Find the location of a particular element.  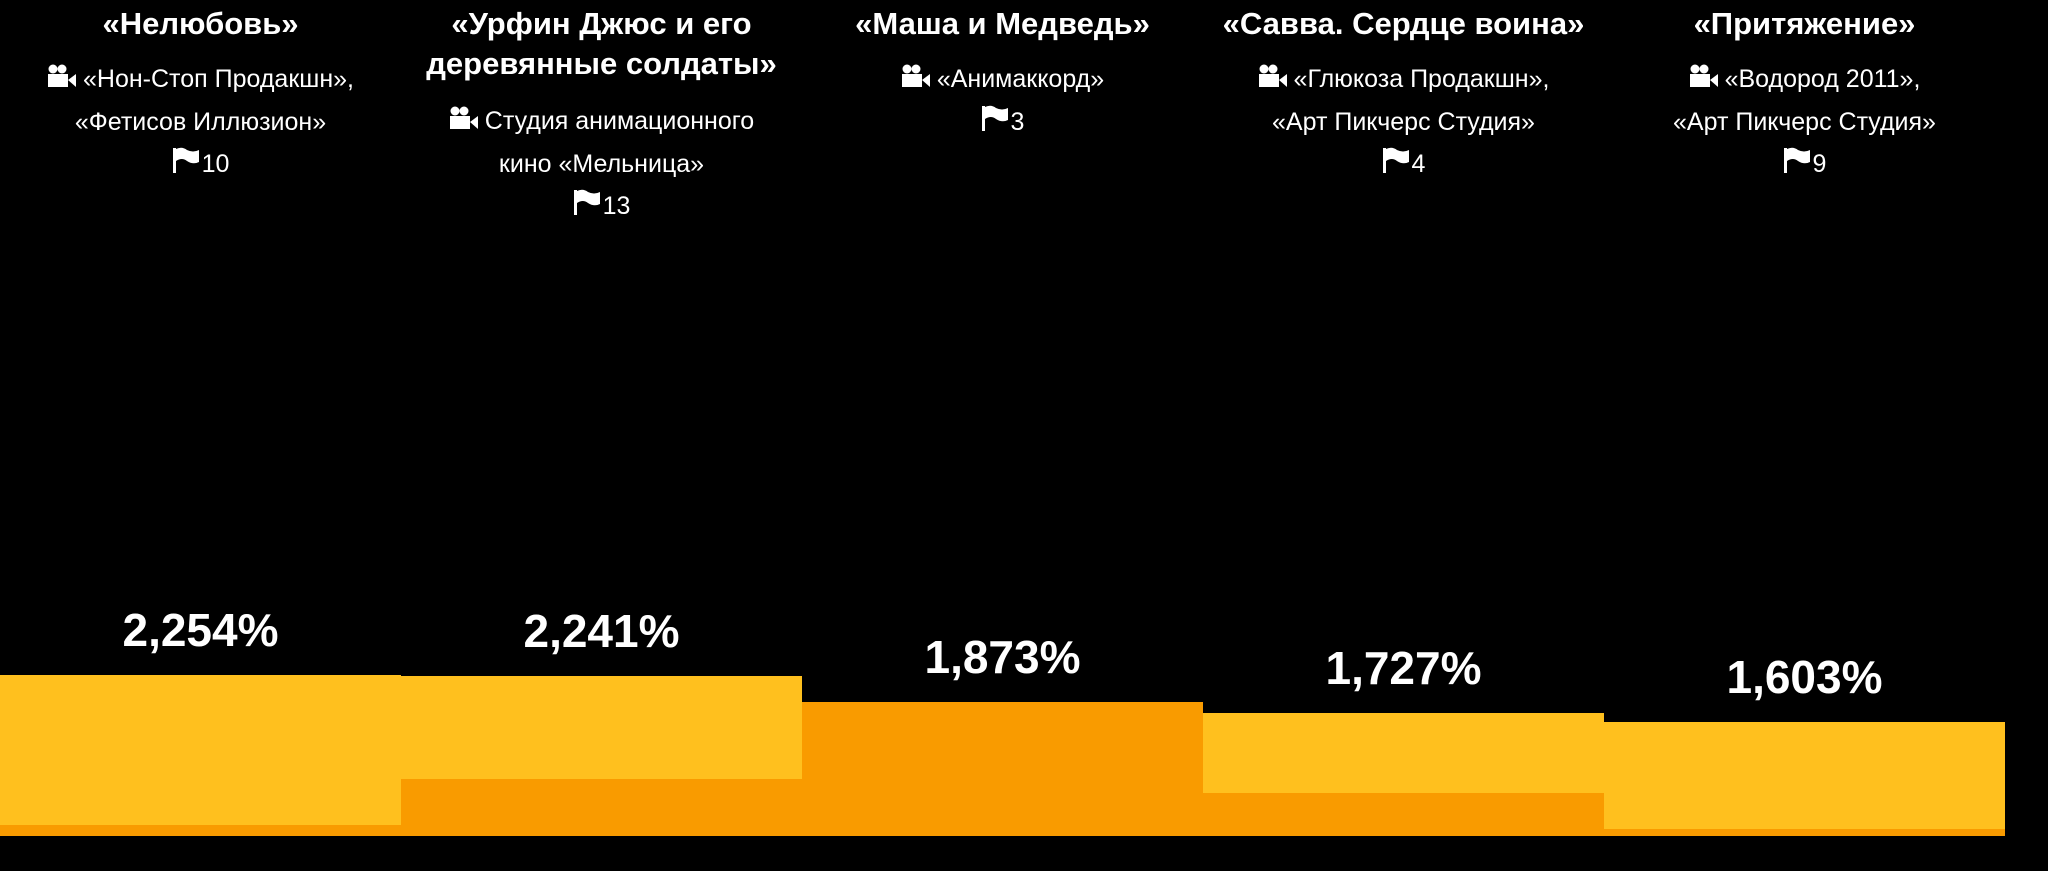

studio-name: кино «Мельница» is located at coordinates (601, 164).